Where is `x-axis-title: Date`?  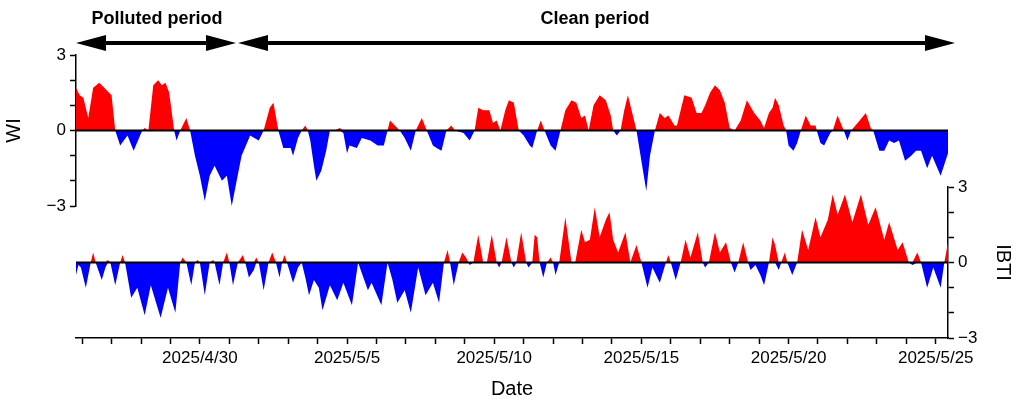 x-axis-title: Date is located at coordinates (512, 387).